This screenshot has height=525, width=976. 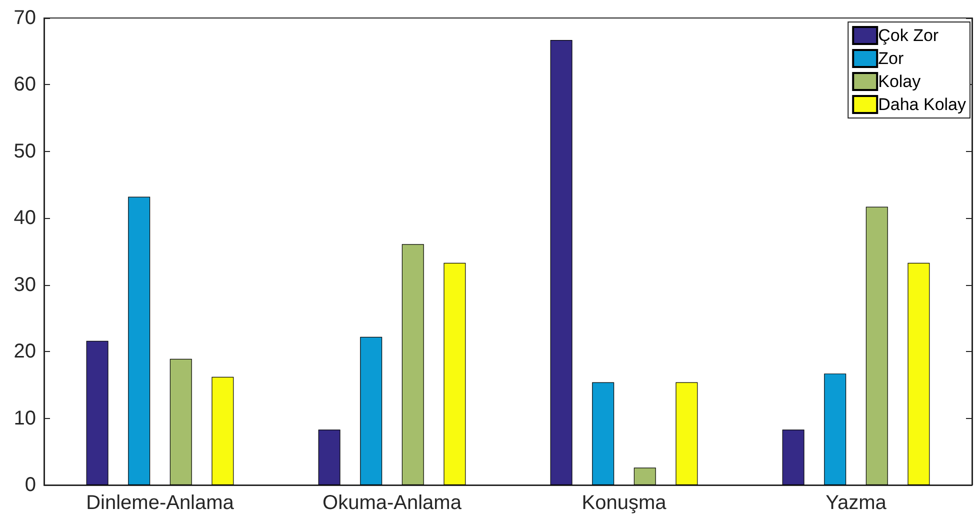 What do you see at coordinates (25, 85) in the screenshot?
I see `y-tick-label: 60` at bounding box center [25, 85].